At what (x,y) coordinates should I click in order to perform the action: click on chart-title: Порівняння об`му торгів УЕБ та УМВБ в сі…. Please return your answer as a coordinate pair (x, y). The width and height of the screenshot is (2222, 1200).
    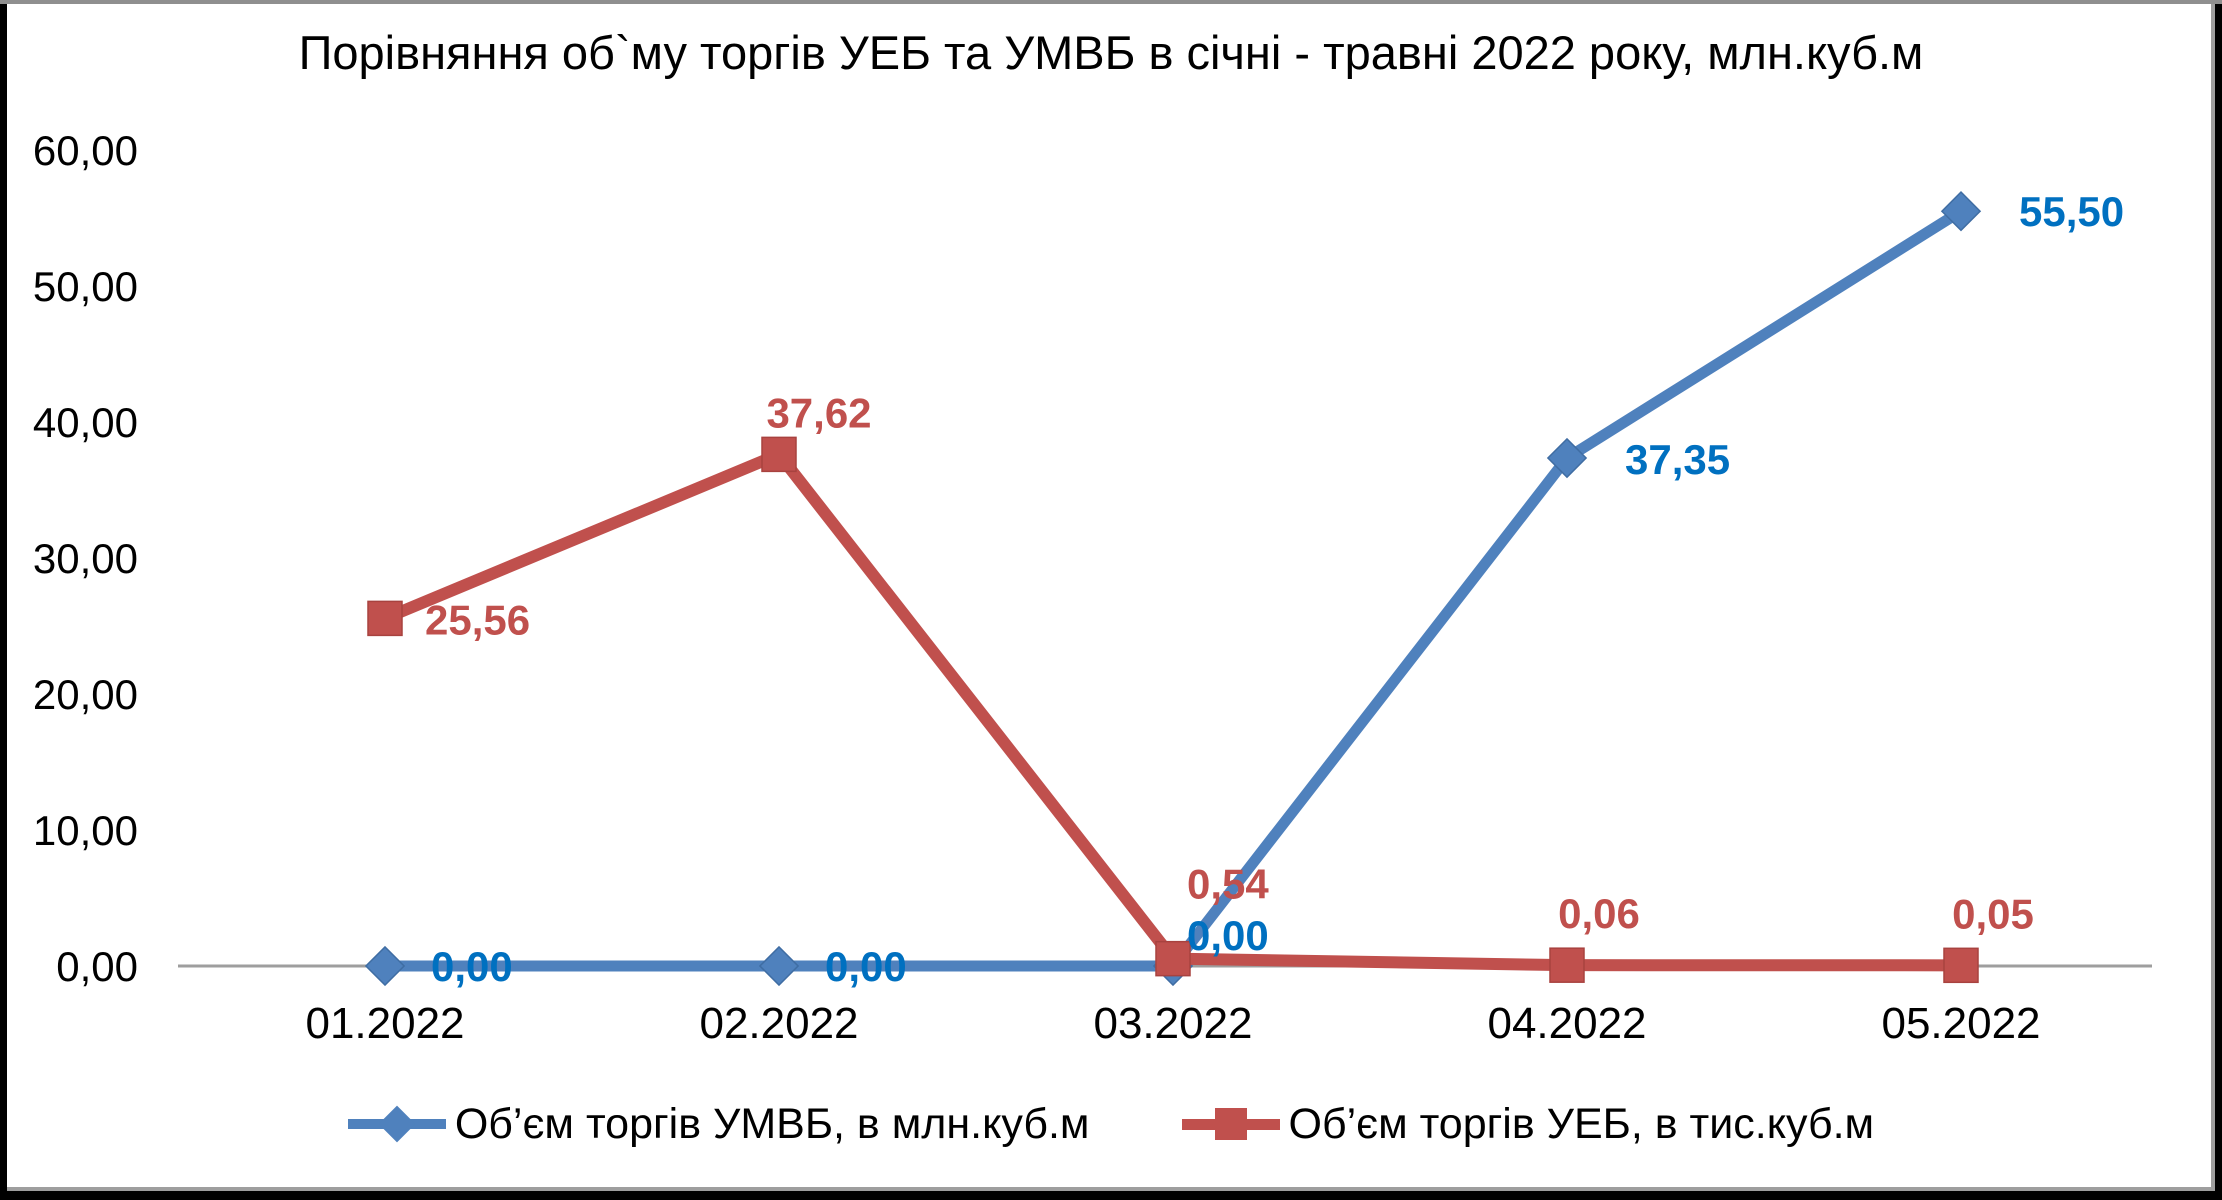
    Looking at the image, I should click on (1111, 52).